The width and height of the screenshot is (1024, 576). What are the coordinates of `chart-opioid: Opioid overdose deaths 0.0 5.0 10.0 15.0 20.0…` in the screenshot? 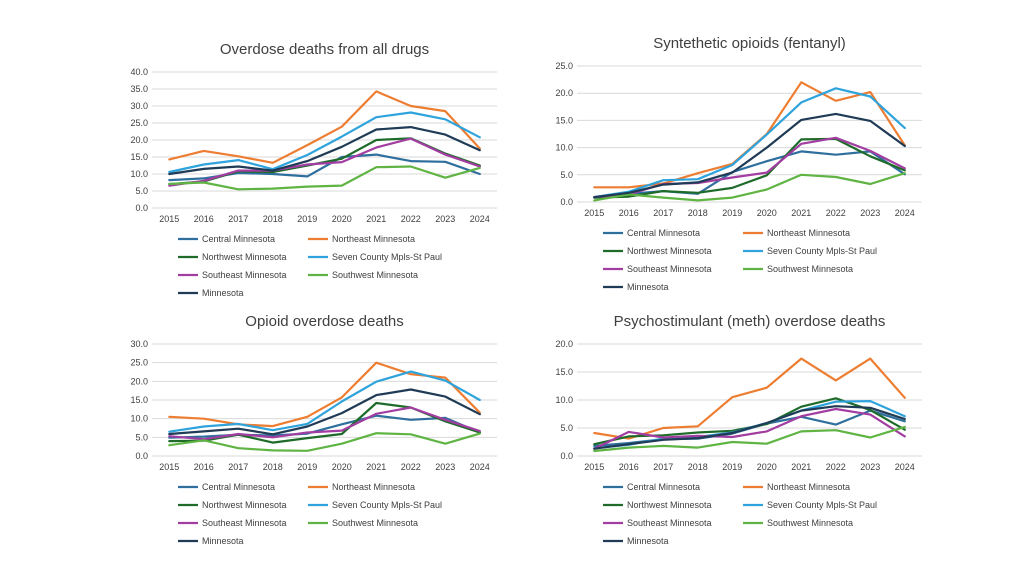 It's located at (313, 429).